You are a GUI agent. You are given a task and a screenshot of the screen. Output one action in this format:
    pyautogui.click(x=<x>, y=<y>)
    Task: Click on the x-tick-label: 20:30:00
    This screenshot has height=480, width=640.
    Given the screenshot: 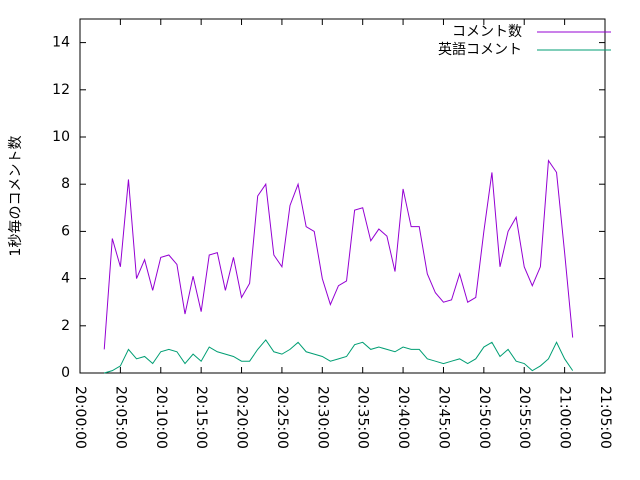 What is the action you would take?
    pyautogui.click(x=322, y=417)
    